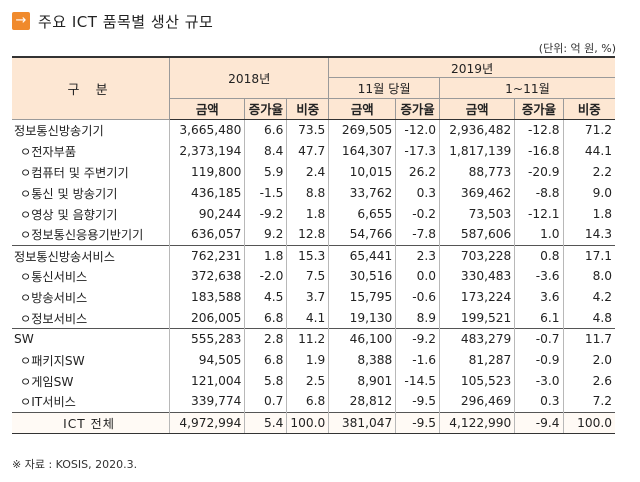  What do you see at coordinates (539, 193) in the screenshot?
I see `table-cell: -8.8` at bounding box center [539, 193].